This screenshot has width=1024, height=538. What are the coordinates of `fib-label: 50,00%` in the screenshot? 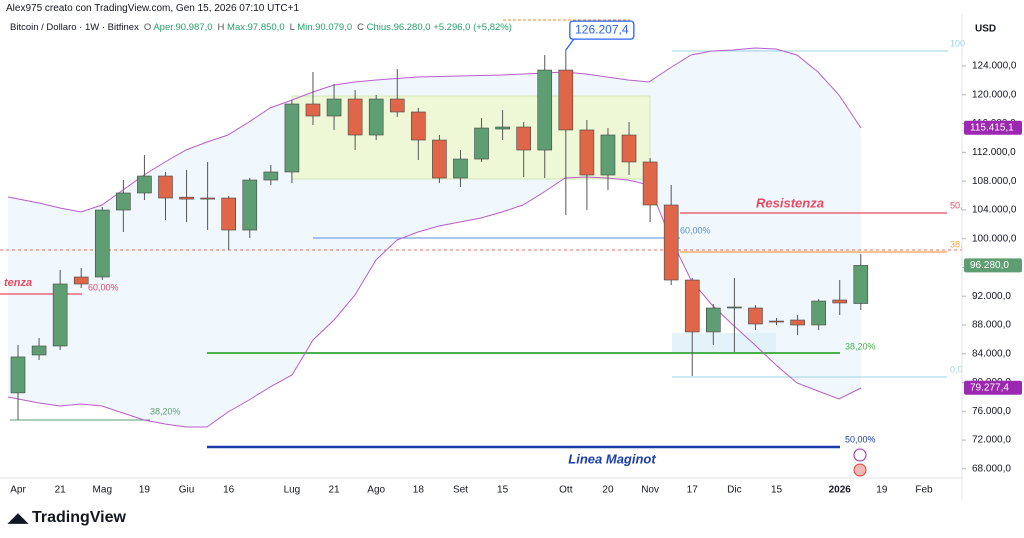 It's located at (860, 439).